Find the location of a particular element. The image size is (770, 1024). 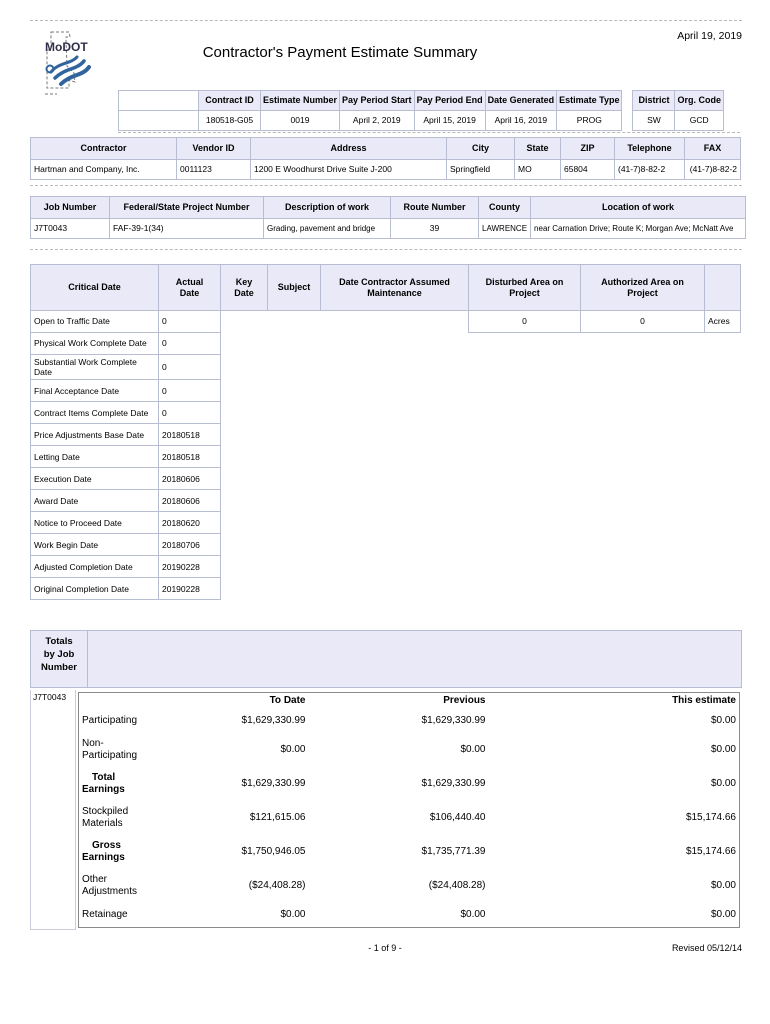

col-header-subject: Subject is located at coordinates (294, 287).